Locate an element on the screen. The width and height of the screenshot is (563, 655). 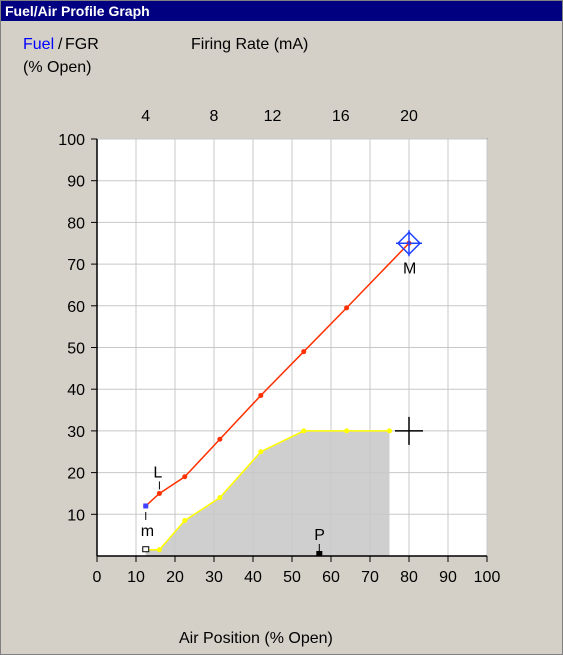
x-tick-label: 80 is located at coordinates (409, 577).